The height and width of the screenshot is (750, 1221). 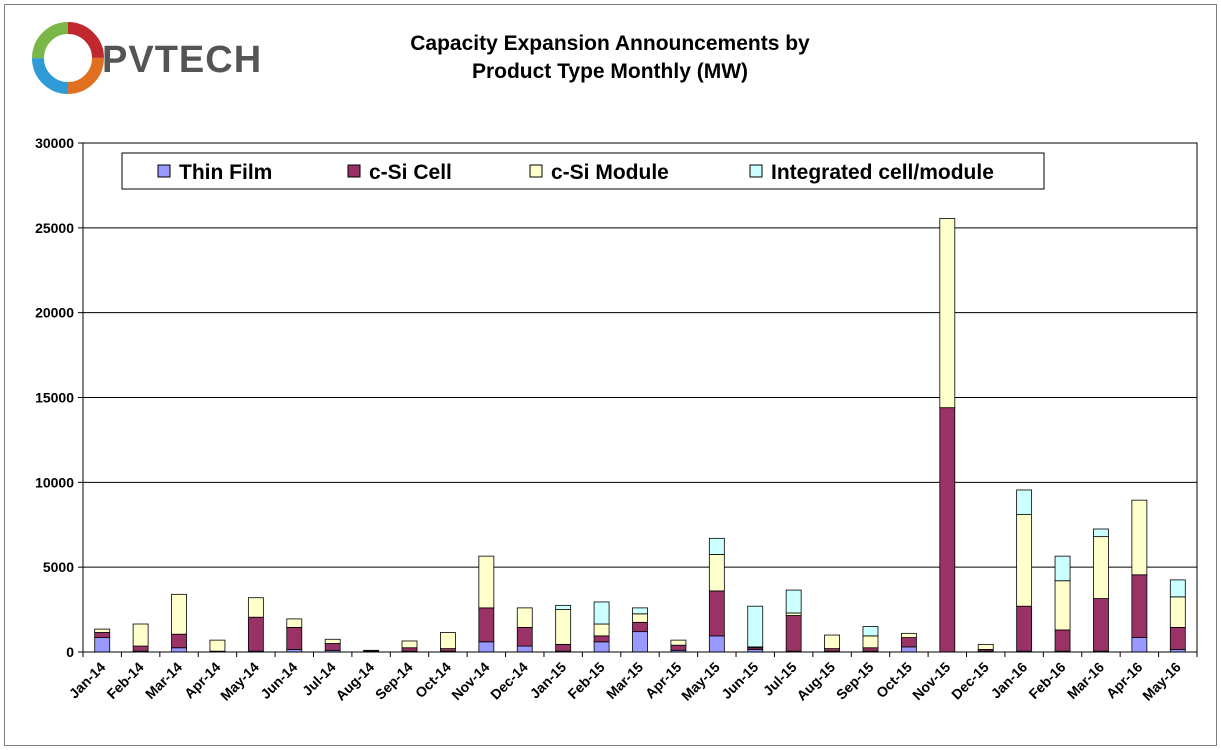 What do you see at coordinates (1124, 680) in the screenshot?
I see `x-tick-label: Apr-16` at bounding box center [1124, 680].